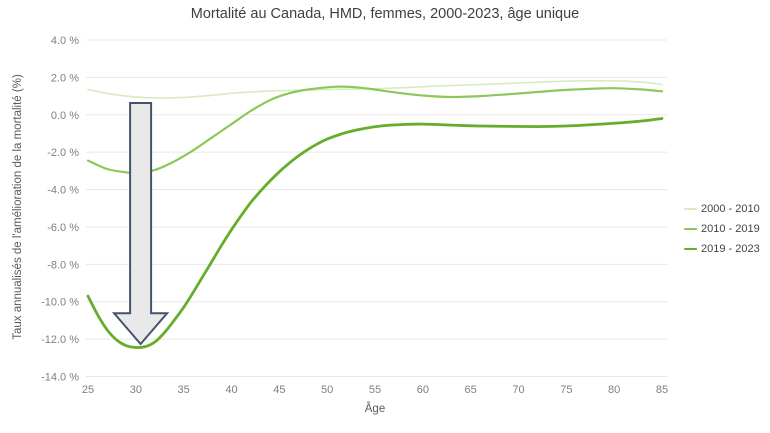 Image resolution: width=770 pixels, height=433 pixels. What do you see at coordinates (60, 378) in the screenshot?
I see `y-tick-label: -14.0 %` at bounding box center [60, 378].